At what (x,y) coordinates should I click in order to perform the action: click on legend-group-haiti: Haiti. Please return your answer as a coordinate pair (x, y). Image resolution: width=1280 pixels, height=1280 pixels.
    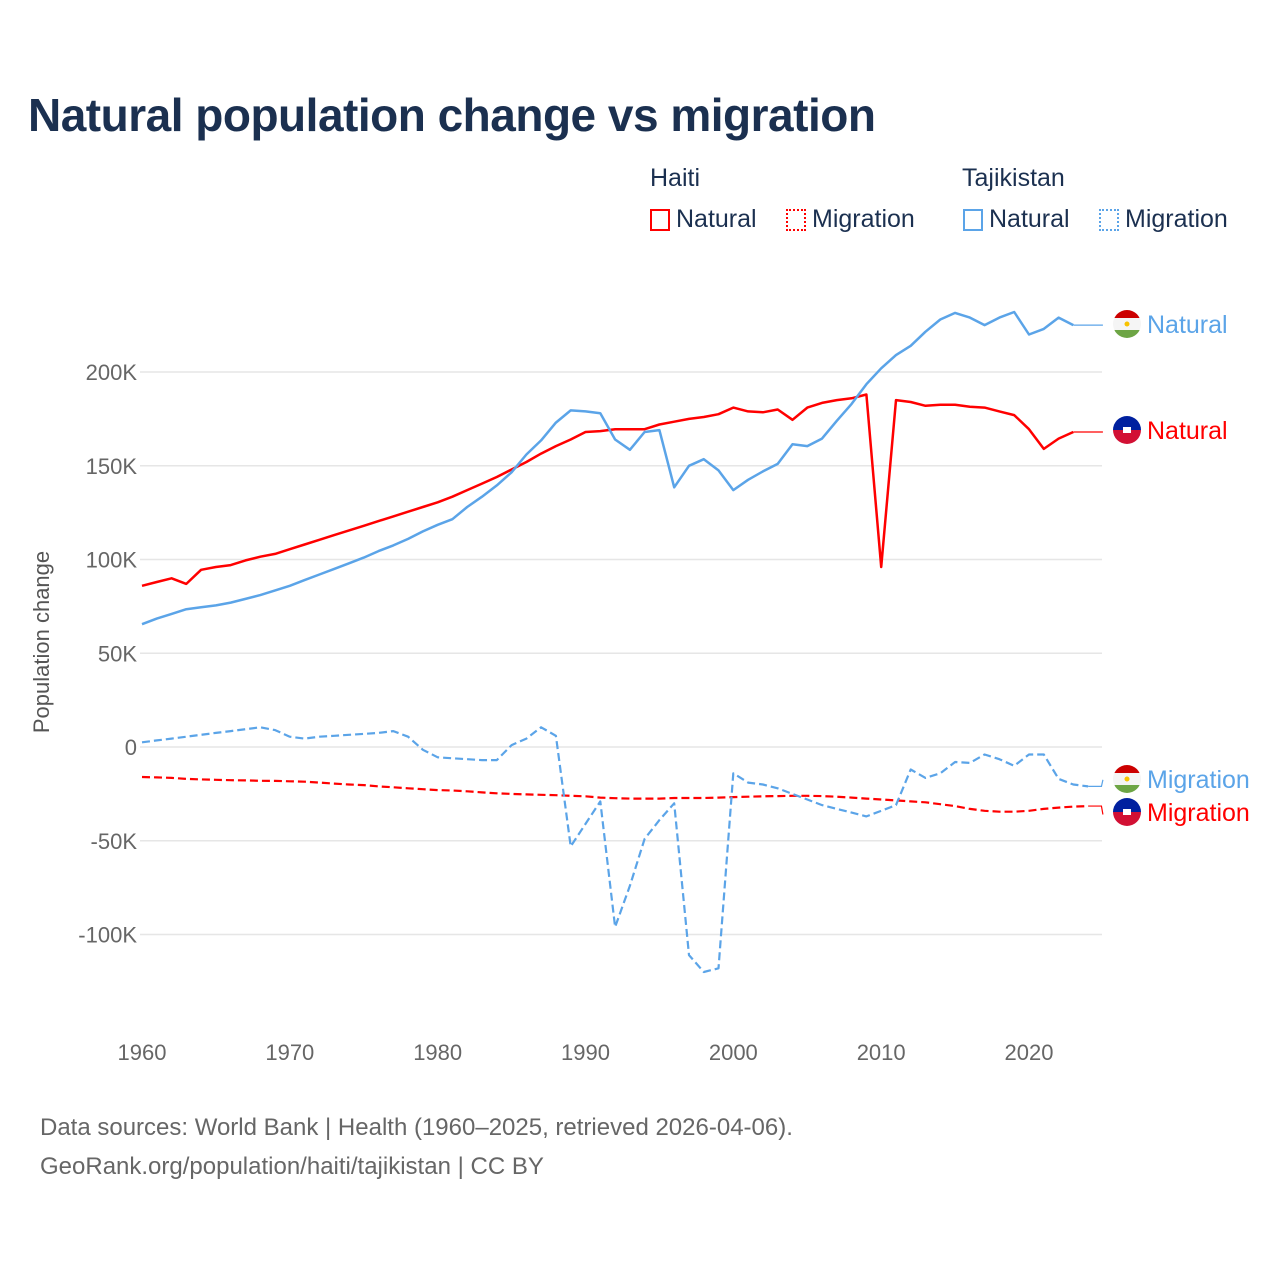
    Looking at the image, I should click on (675, 178).